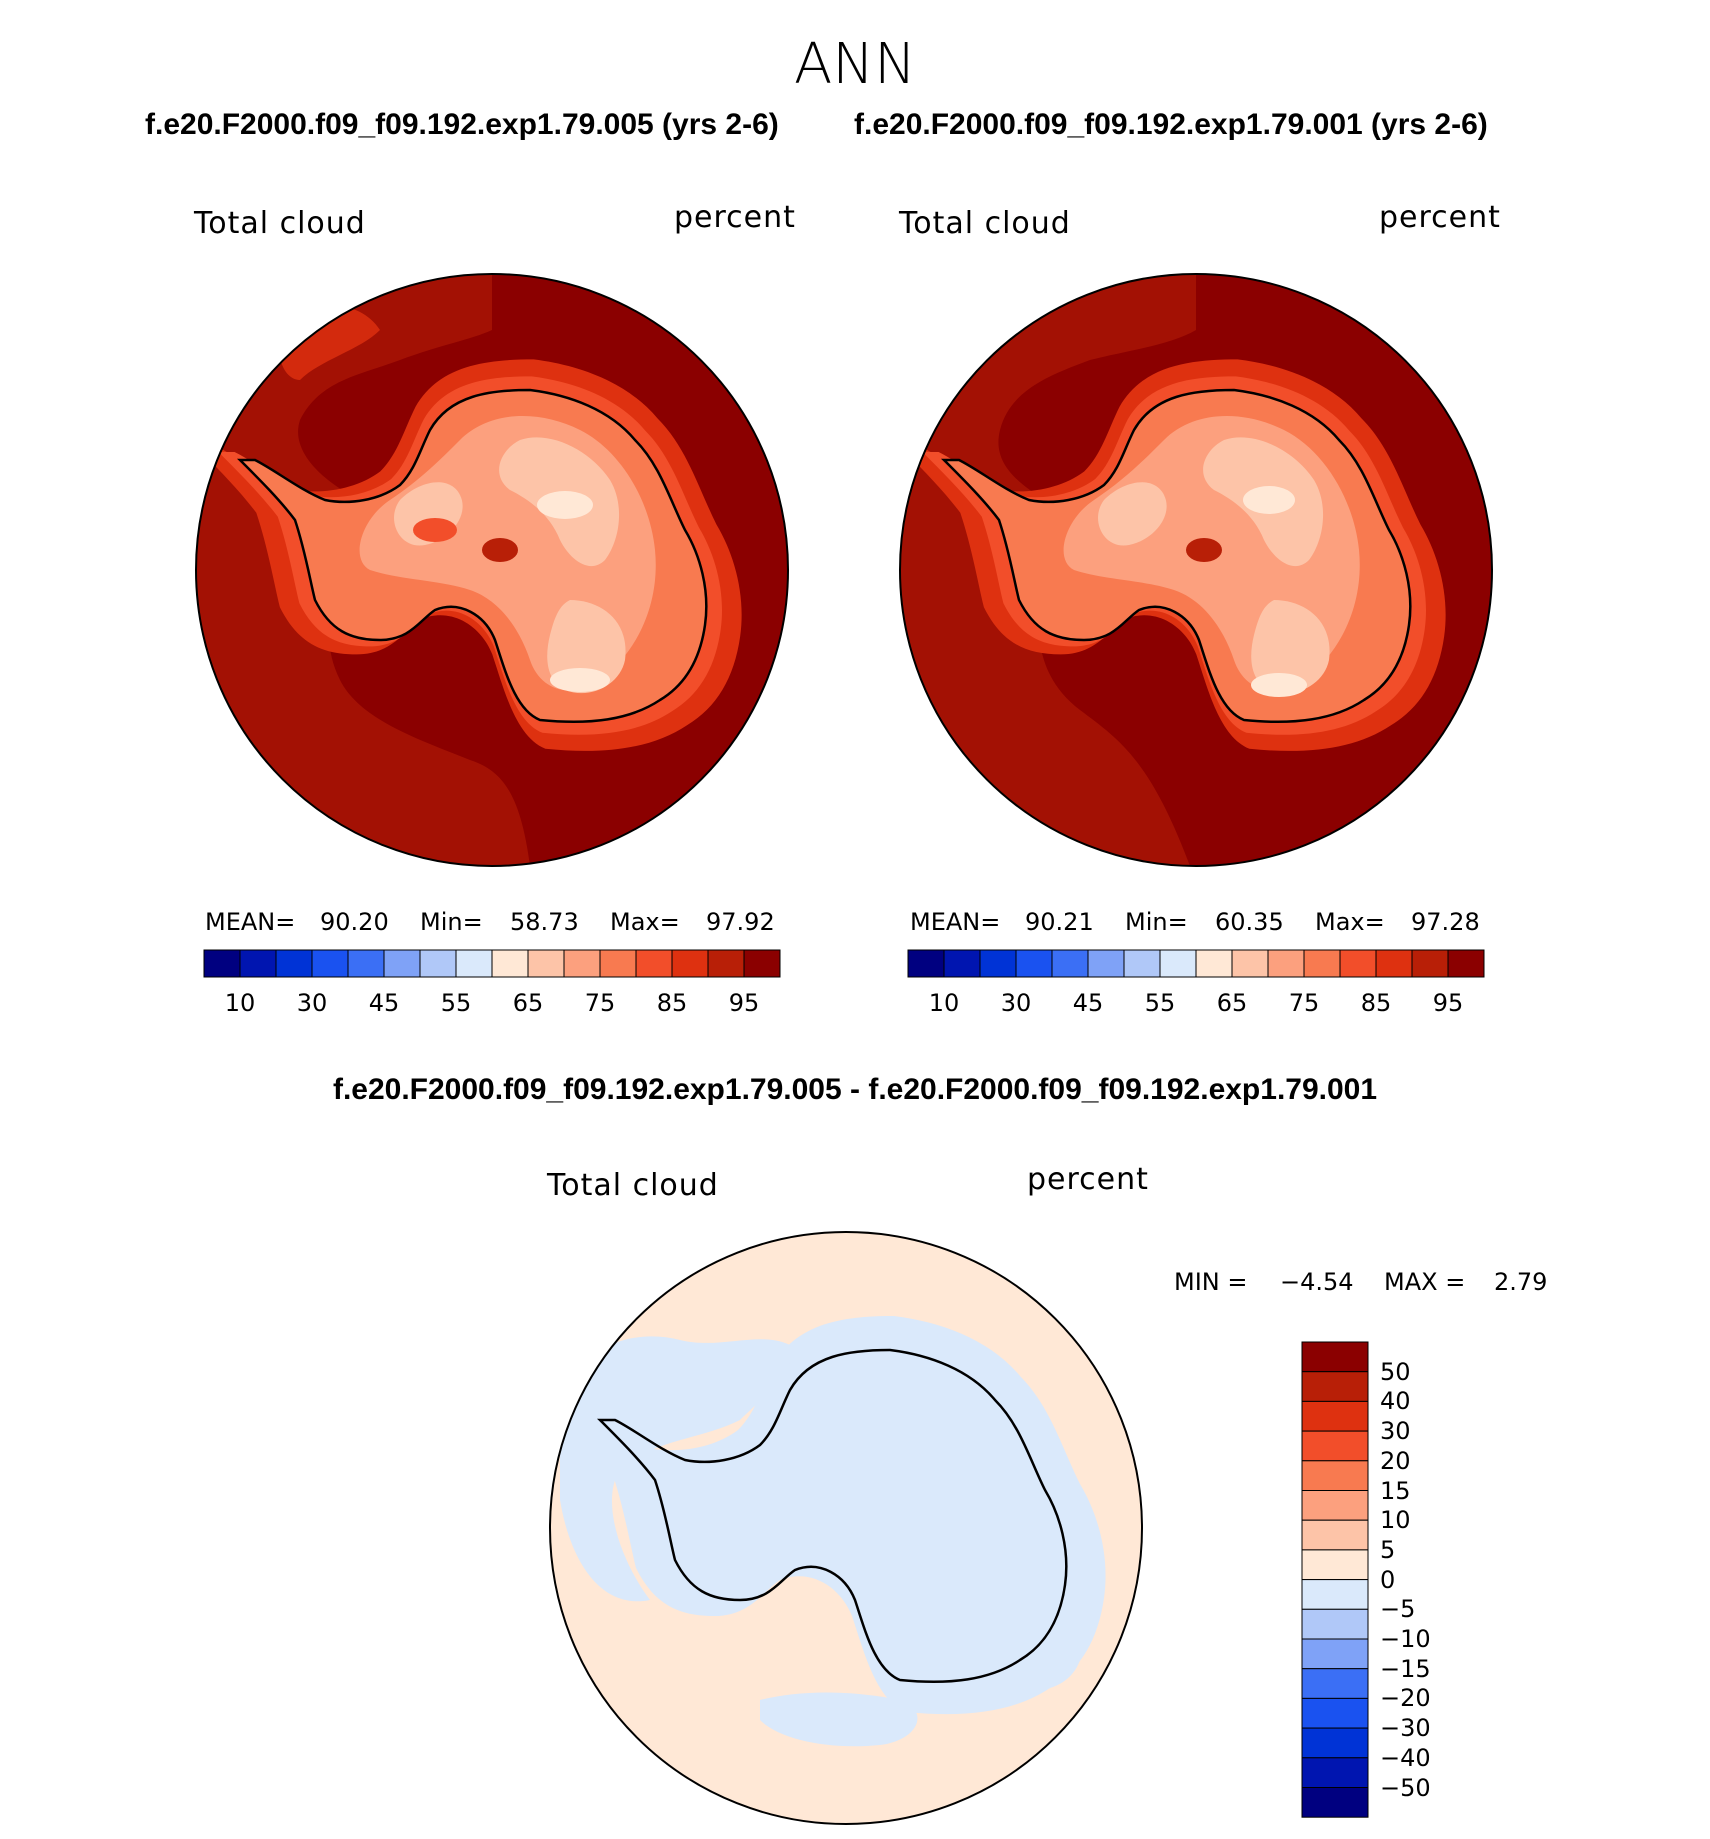 This screenshot has width=1710, height=1839. Describe the element at coordinates (492, 570) in the screenshot. I see `panel-a-map` at that location.